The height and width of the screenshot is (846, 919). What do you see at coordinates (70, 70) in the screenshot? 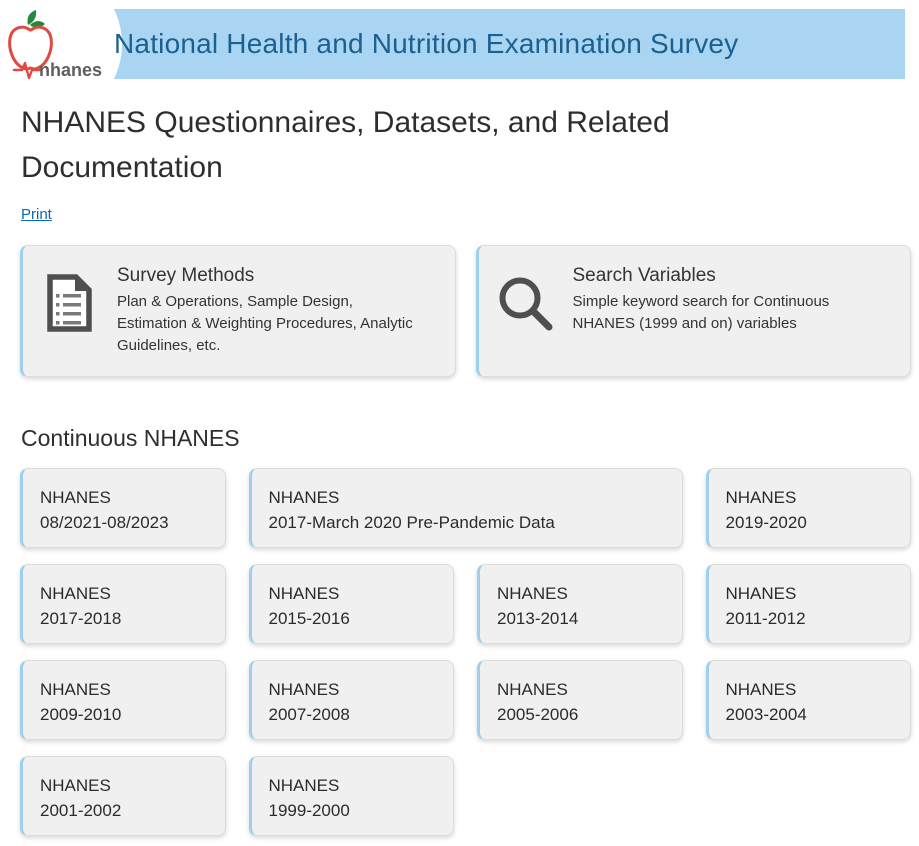
I see `svg-text: nhanes` at bounding box center [70, 70].